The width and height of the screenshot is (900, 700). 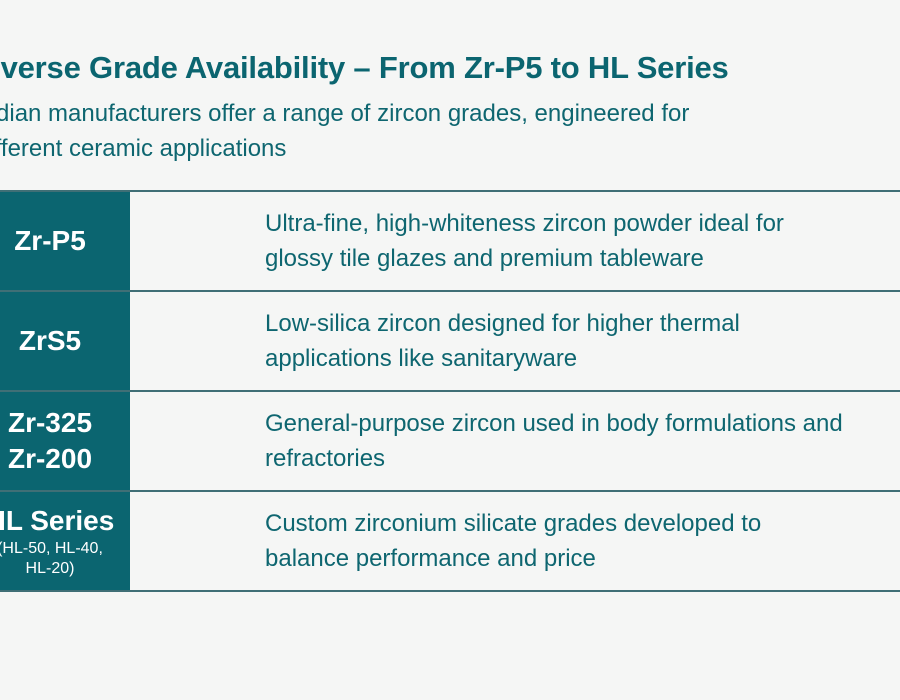 I want to click on grade-name: ZrS5, so click(x=50, y=340).